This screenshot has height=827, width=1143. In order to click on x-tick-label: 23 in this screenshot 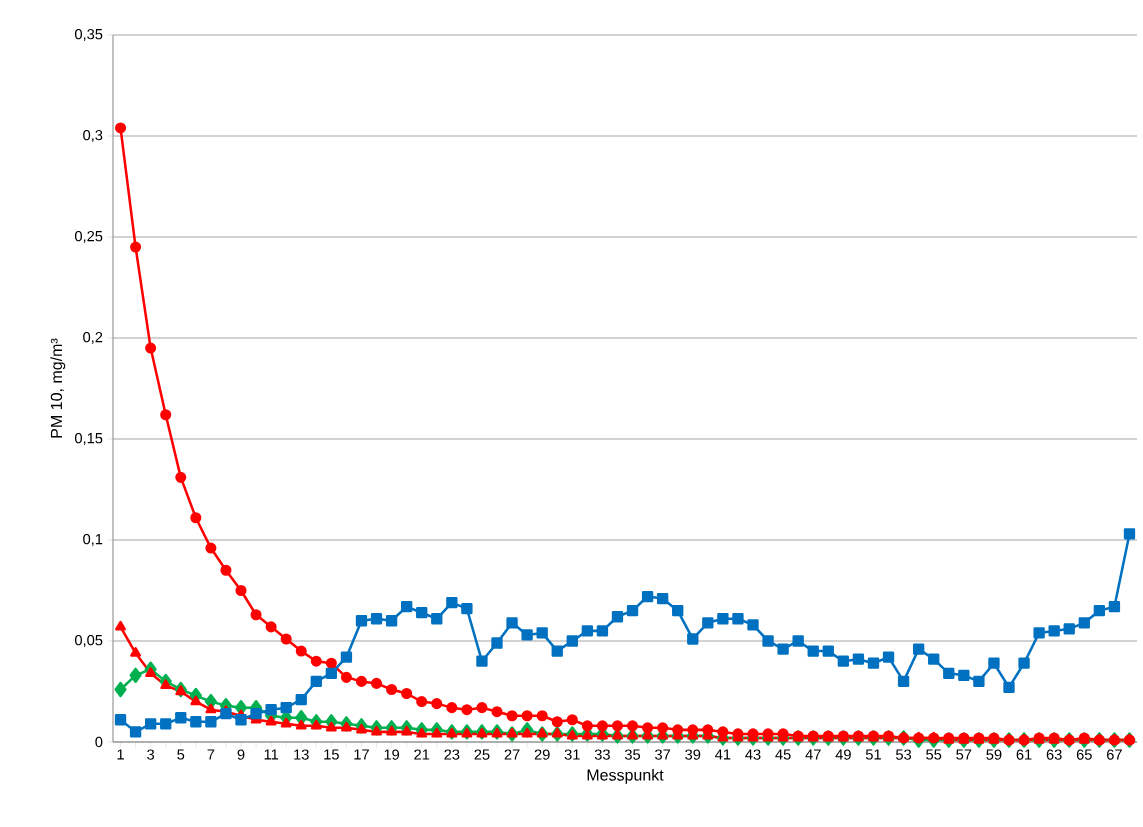, I will do `click(452, 754)`.